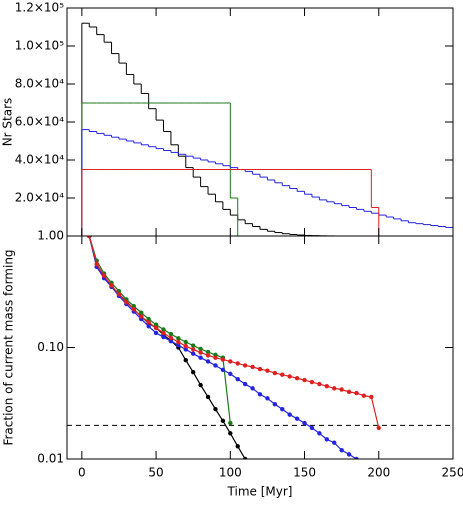 The height and width of the screenshot is (526, 463). What do you see at coordinates (39, 84) in the screenshot?
I see `y-tick-label: 8.0×10⁴` at bounding box center [39, 84].